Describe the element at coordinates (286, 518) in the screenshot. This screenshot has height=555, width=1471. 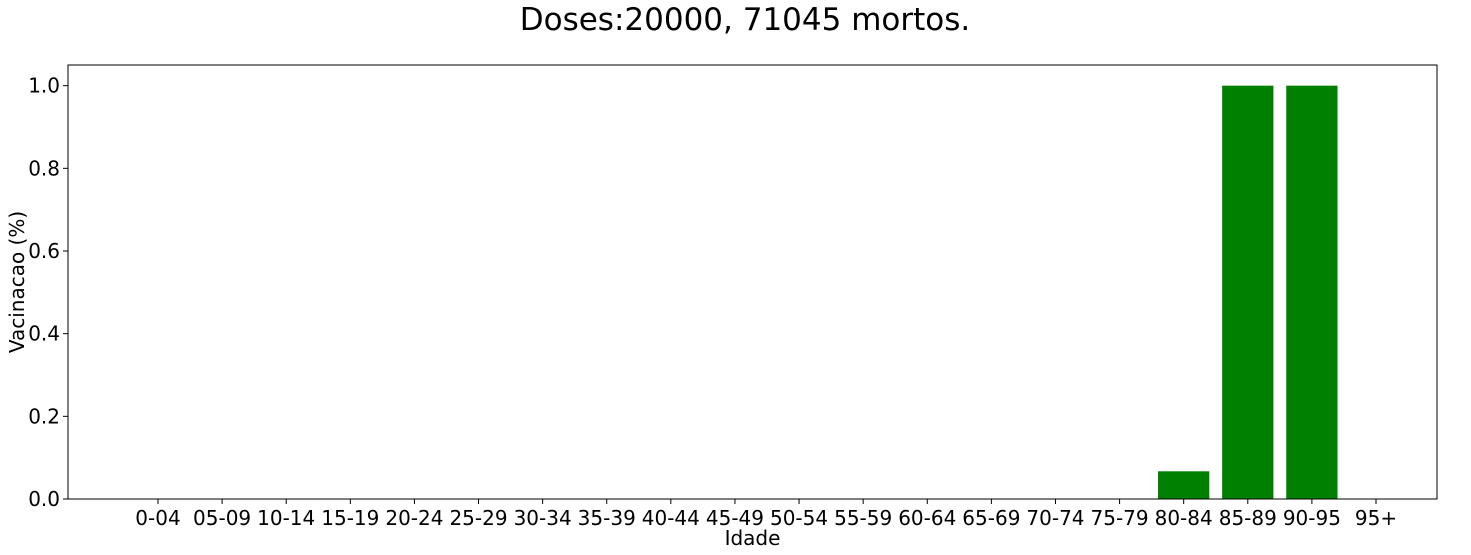
I see `x-tick-label: 10-14` at that location.